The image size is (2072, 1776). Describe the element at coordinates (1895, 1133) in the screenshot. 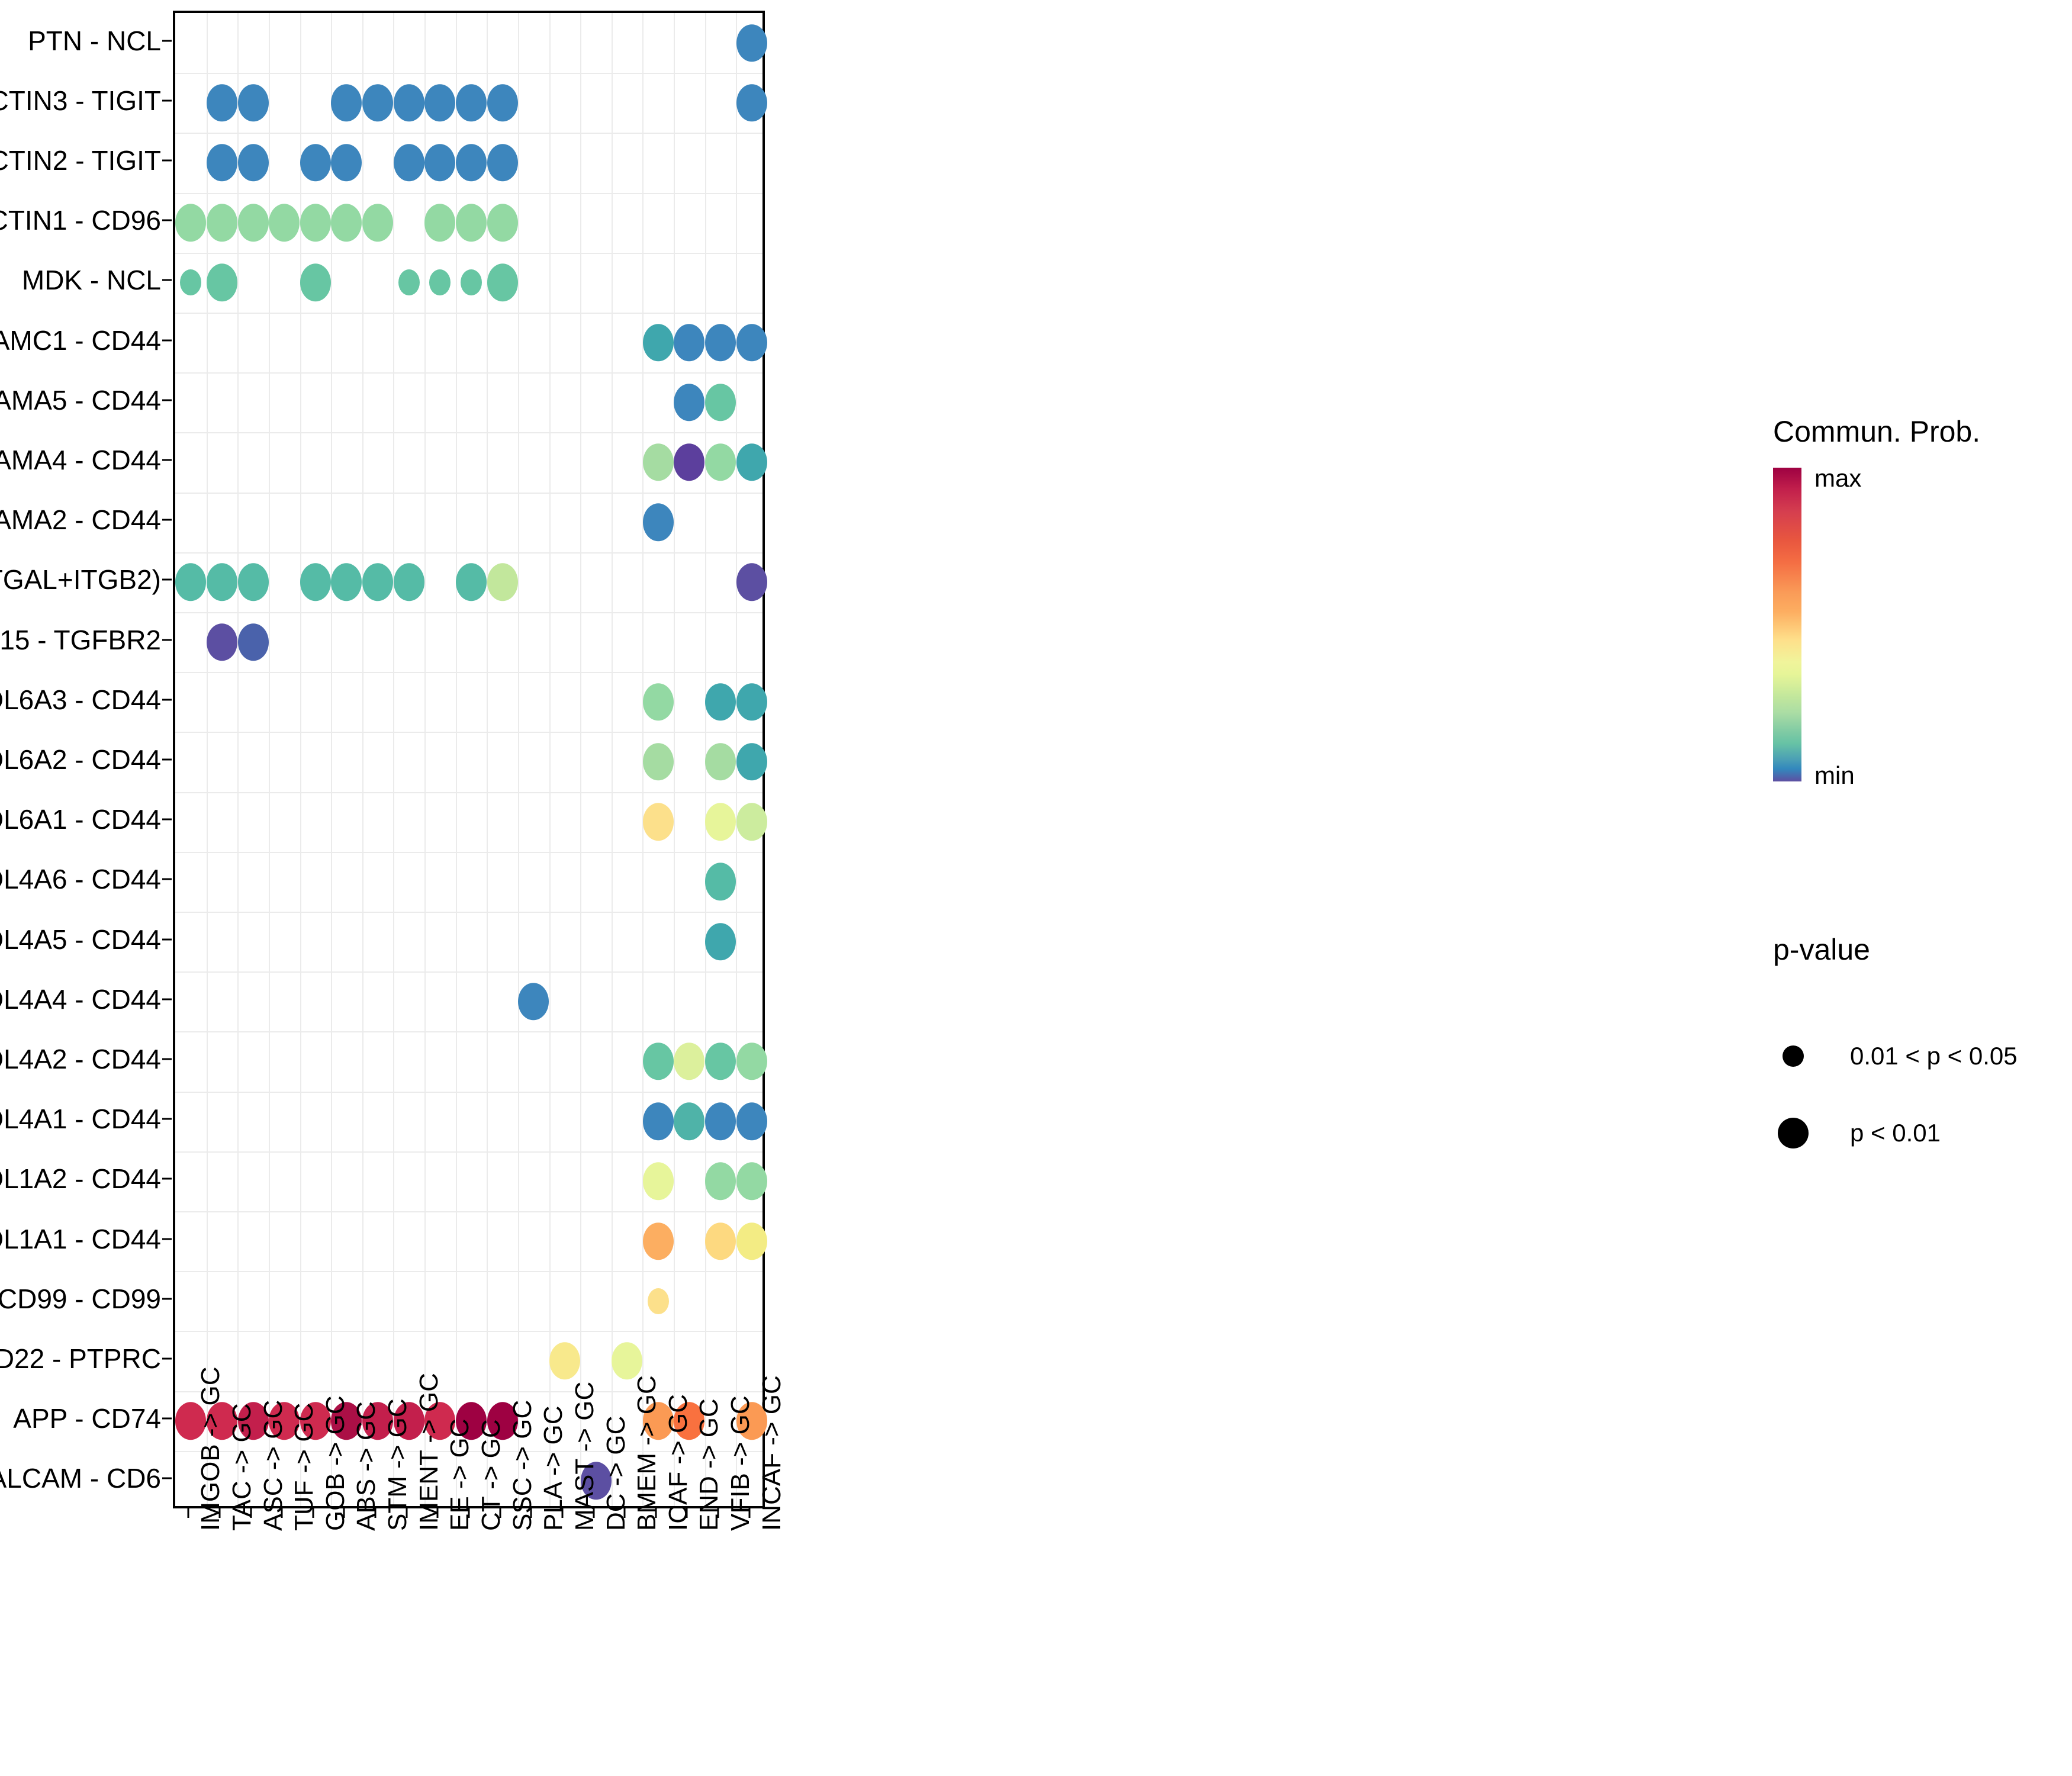

I see `pvalue-large-label: p < 0.01` at that location.